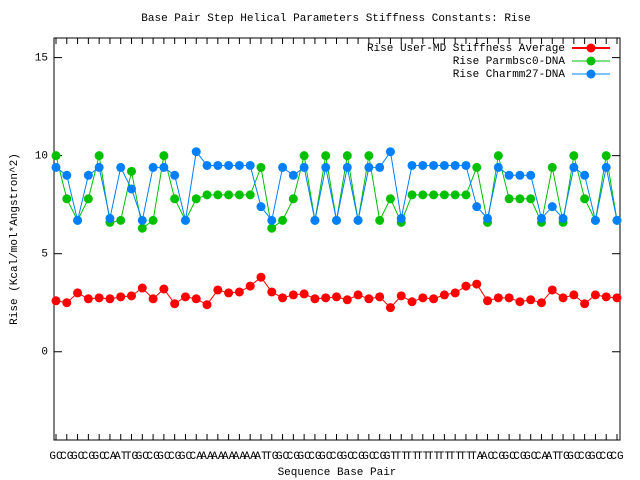  I want to click on y-tick-label: 0, so click(44, 353).